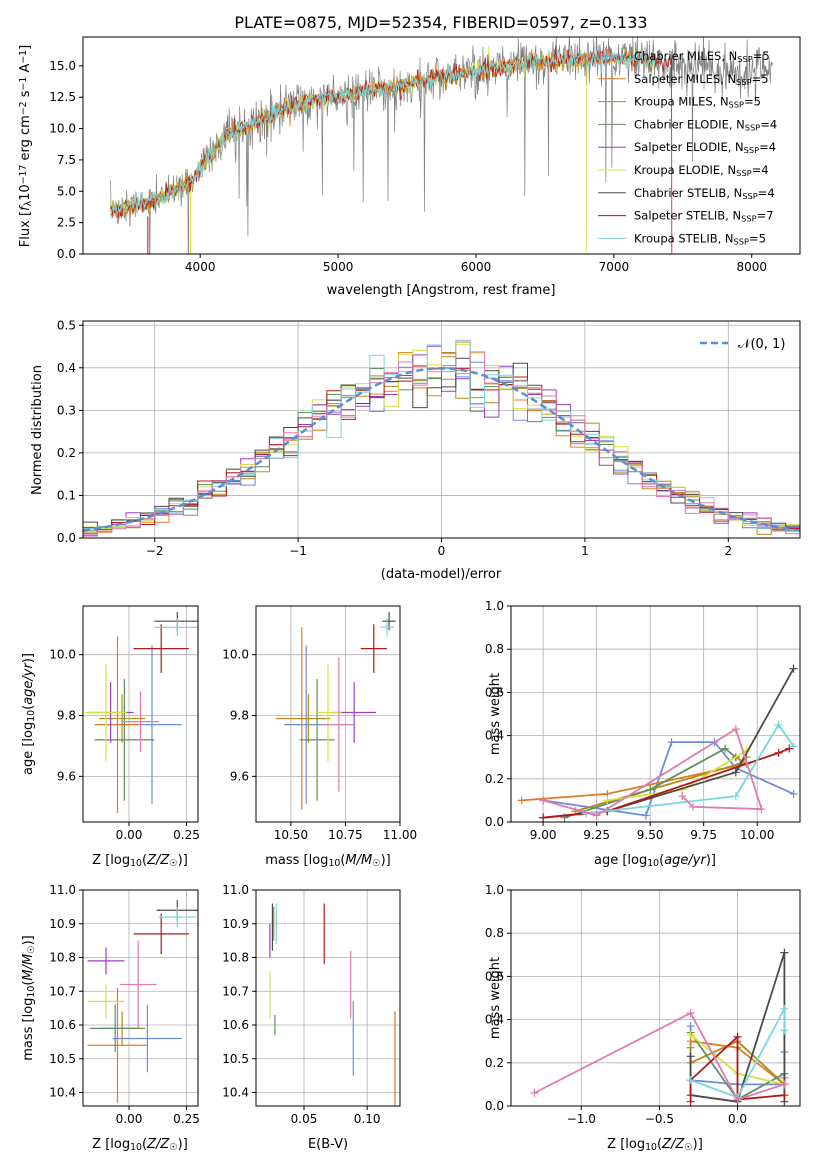 This screenshot has width=819, height=1170. Describe the element at coordinates (442, 551) in the screenshot. I see `residuals-xtick-label: 0` at that location.